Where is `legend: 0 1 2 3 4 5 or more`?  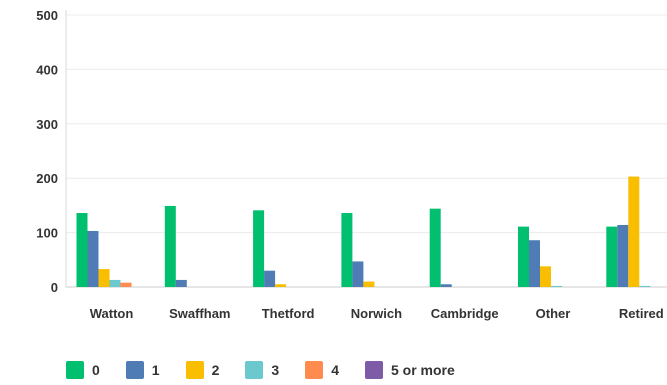 legend: 0 1 2 3 4 5 or more is located at coordinates (273, 370).